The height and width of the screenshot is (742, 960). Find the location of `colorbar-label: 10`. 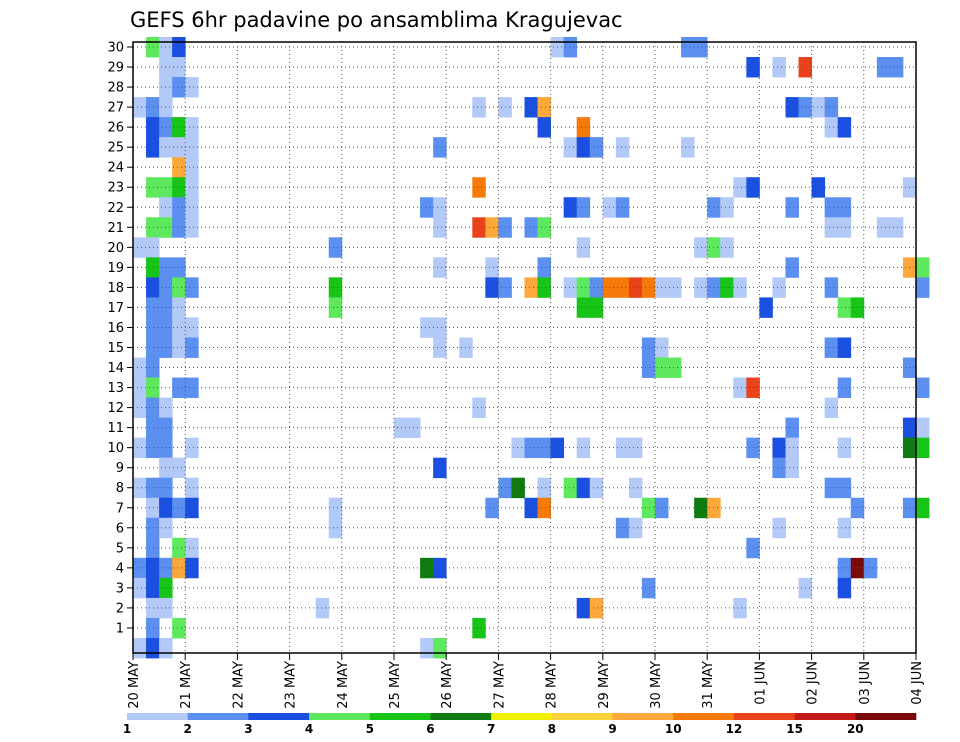

colorbar-label: 10 is located at coordinates (673, 729).